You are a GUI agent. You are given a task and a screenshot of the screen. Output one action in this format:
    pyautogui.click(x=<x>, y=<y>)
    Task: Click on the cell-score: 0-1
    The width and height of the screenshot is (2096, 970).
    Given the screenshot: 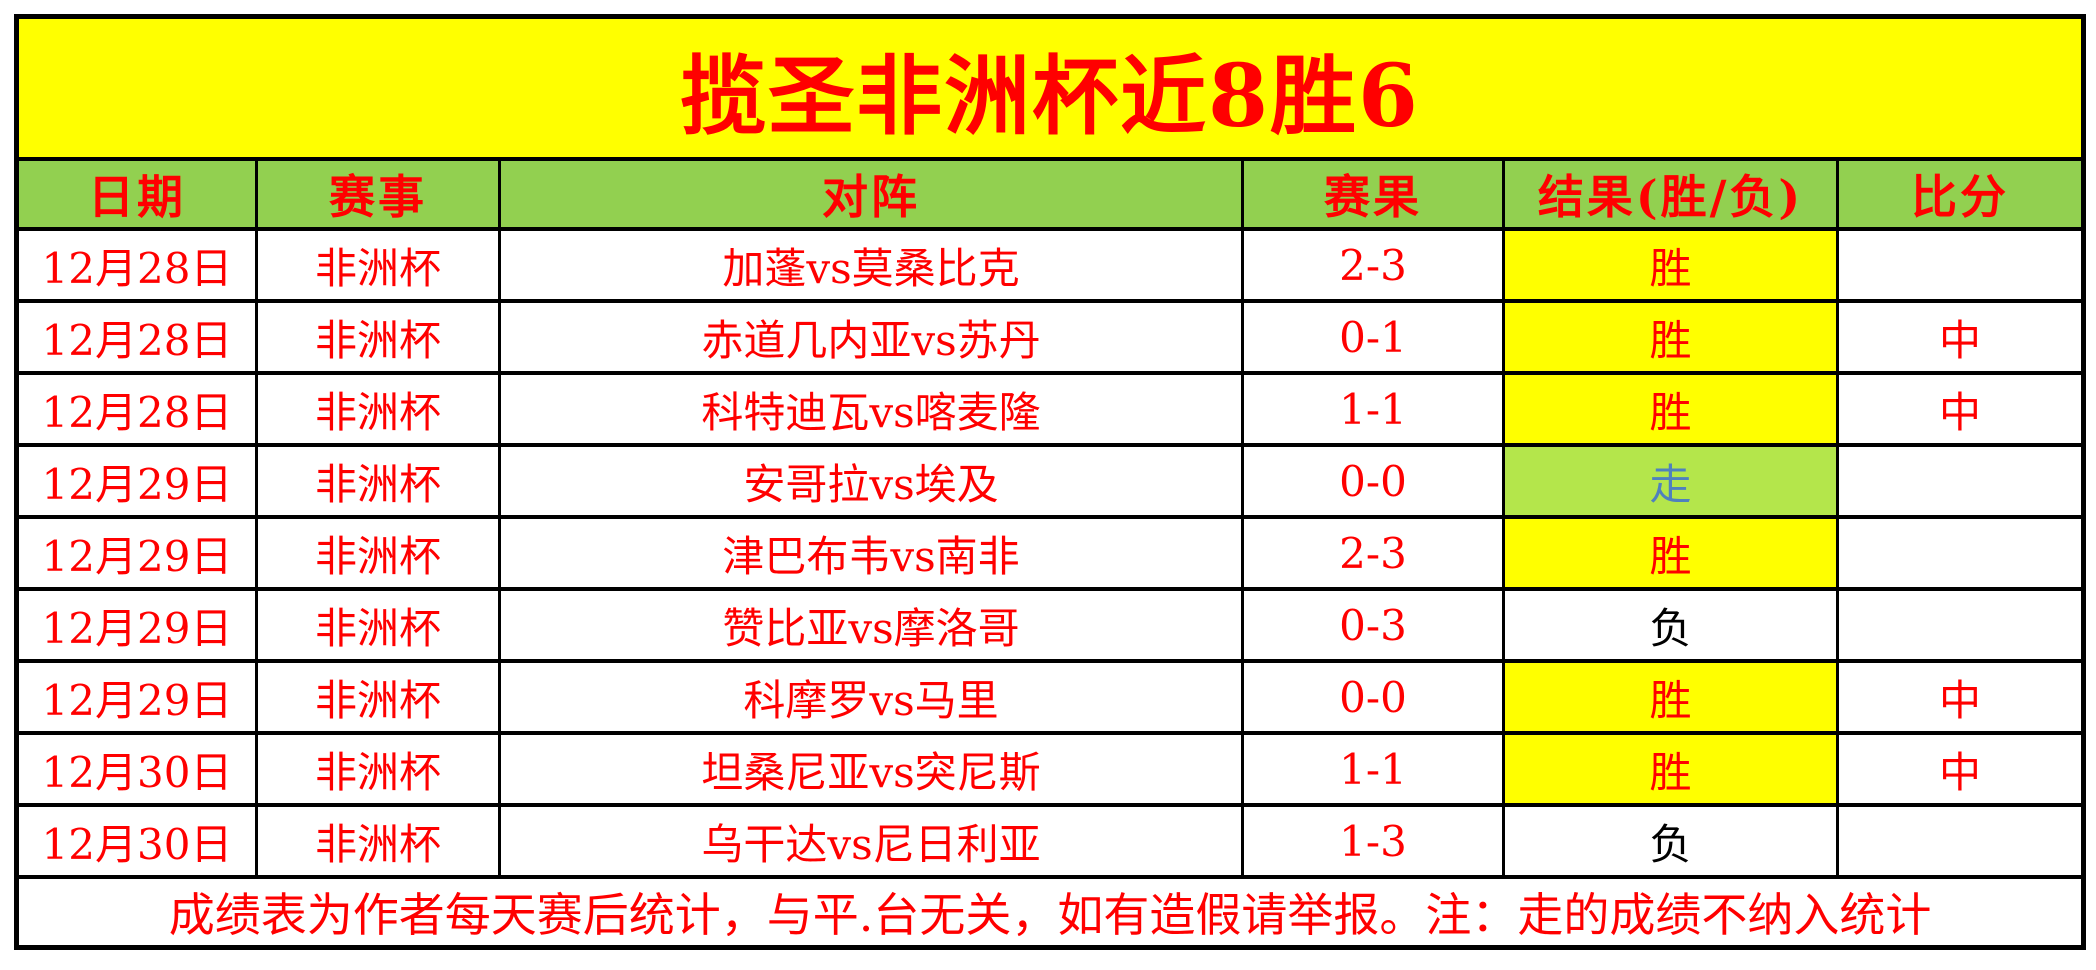 What is the action you would take?
    pyautogui.click(x=1373, y=337)
    